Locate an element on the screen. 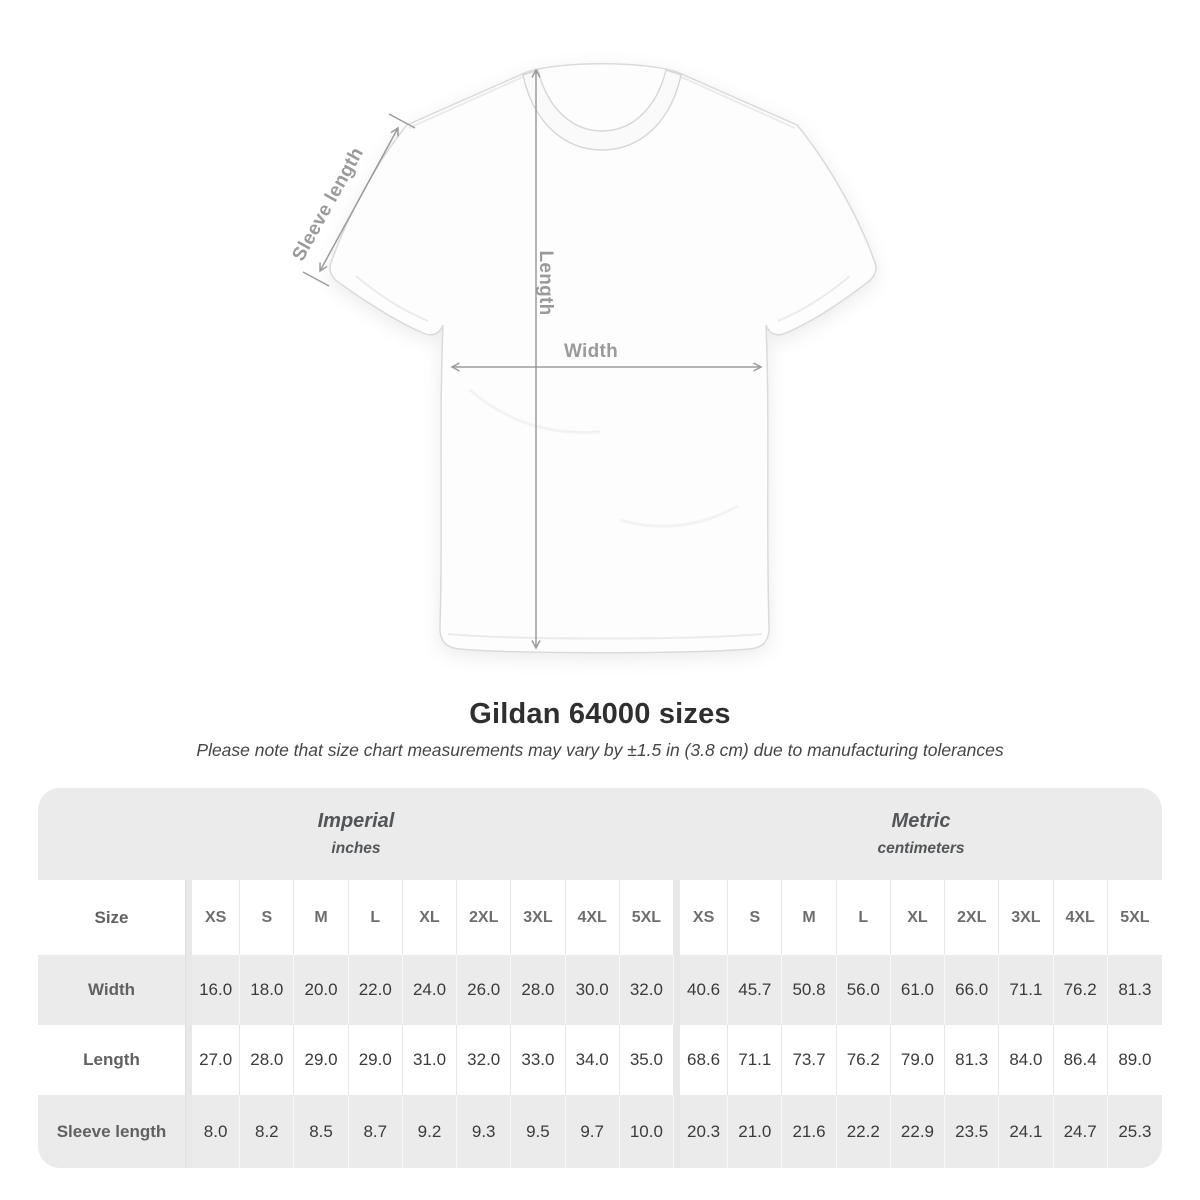 The image size is (1200, 1200). cell-width-metric-xl: 61.0 is located at coordinates (918, 990).